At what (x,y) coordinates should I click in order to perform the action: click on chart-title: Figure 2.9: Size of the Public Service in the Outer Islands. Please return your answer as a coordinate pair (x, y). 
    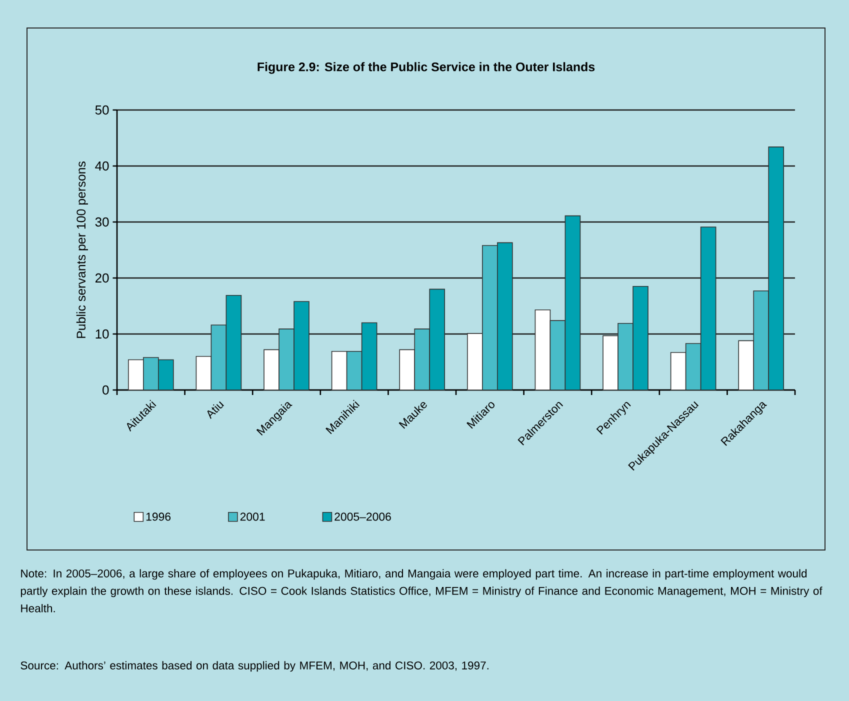
    Looking at the image, I should click on (426, 68).